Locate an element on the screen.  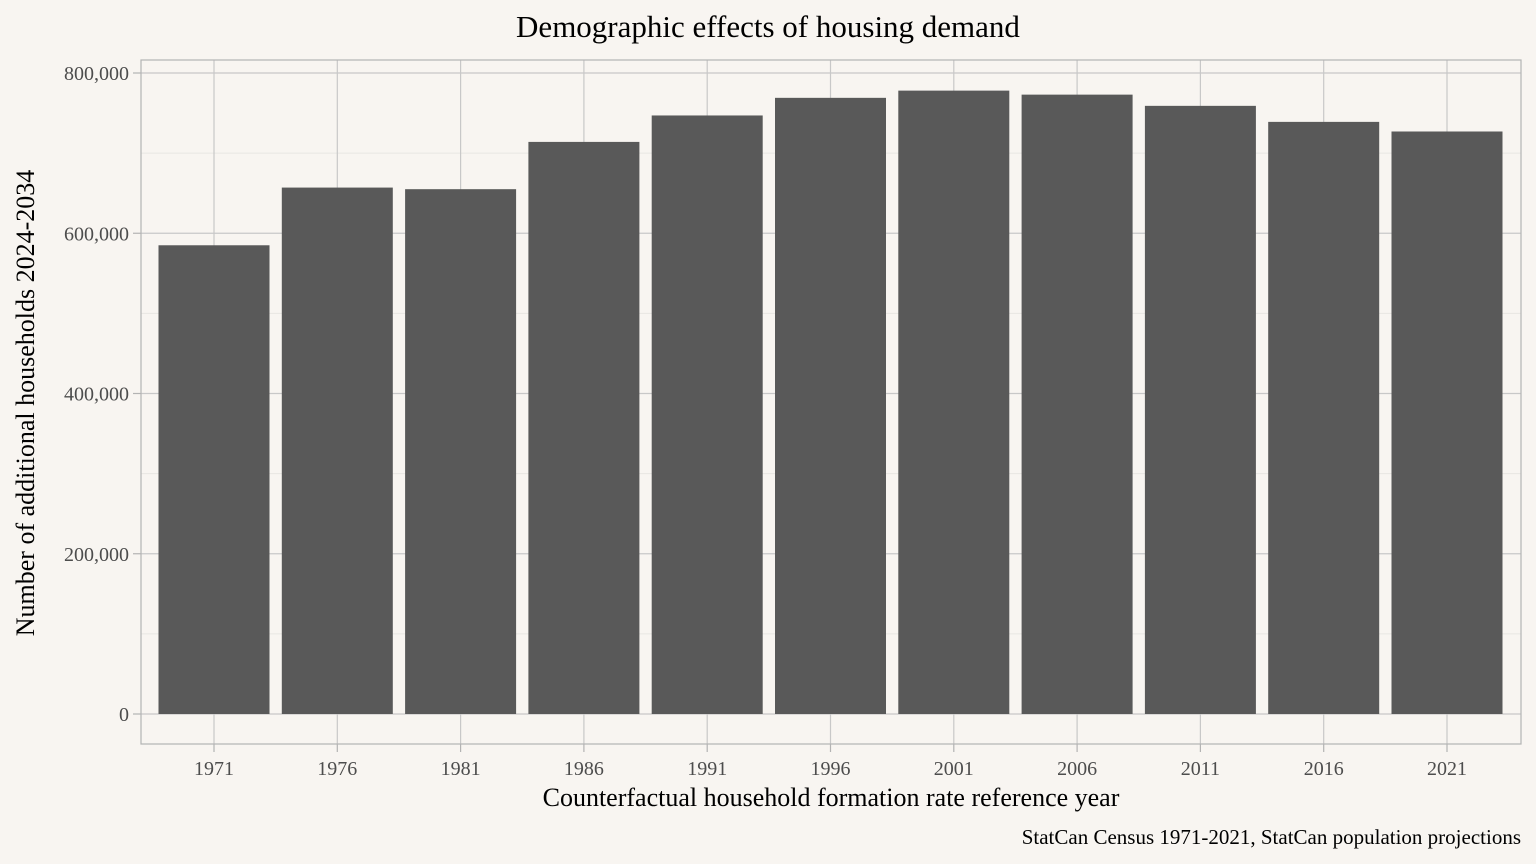
bar-1991 is located at coordinates (707, 414).